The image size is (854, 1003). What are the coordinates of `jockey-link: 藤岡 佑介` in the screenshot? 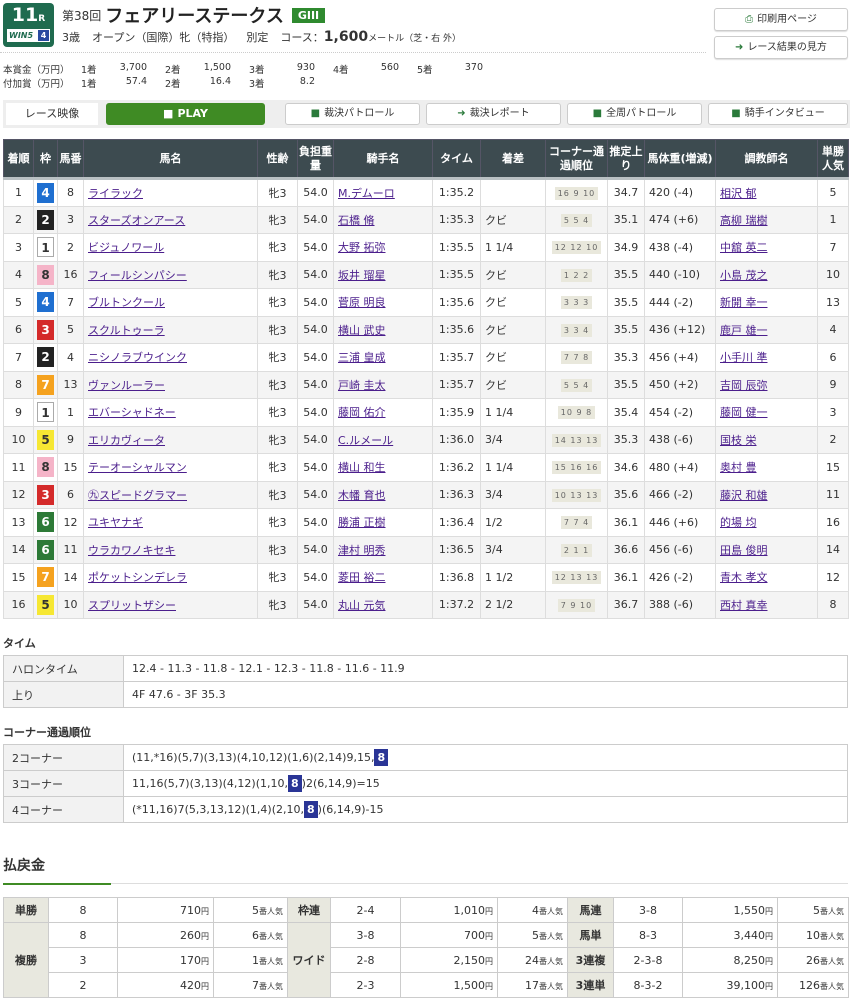 It's located at (362, 413).